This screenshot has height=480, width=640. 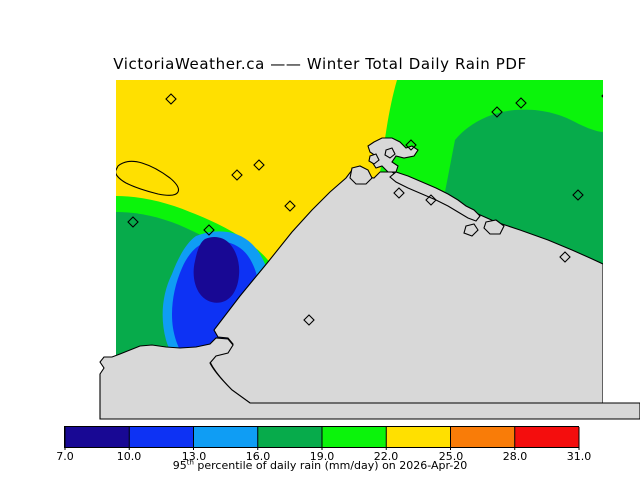 I want to click on land-islet-a, so click(x=374, y=159).